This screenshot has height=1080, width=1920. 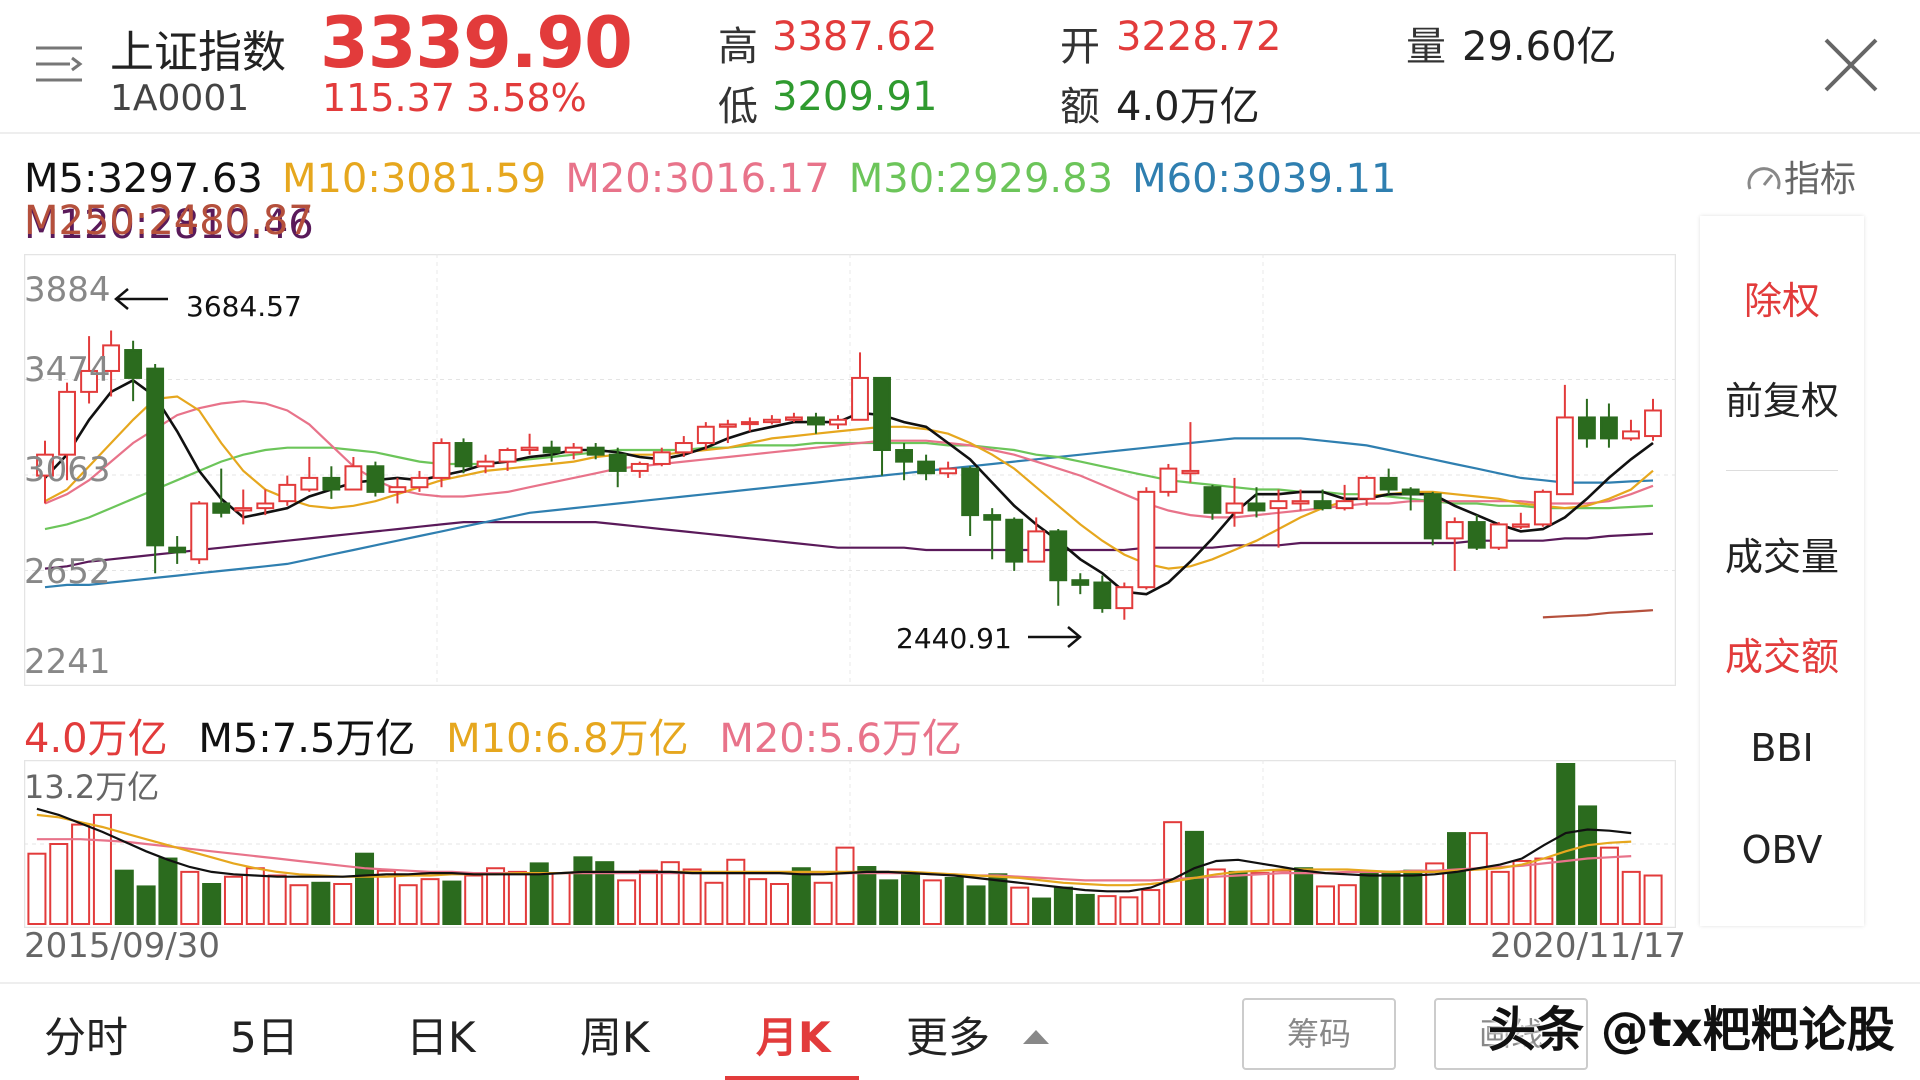 What do you see at coordinates (855, 97) in the screenshot?
I see `low-value: 3209.91` at bounding box center [855, 97].